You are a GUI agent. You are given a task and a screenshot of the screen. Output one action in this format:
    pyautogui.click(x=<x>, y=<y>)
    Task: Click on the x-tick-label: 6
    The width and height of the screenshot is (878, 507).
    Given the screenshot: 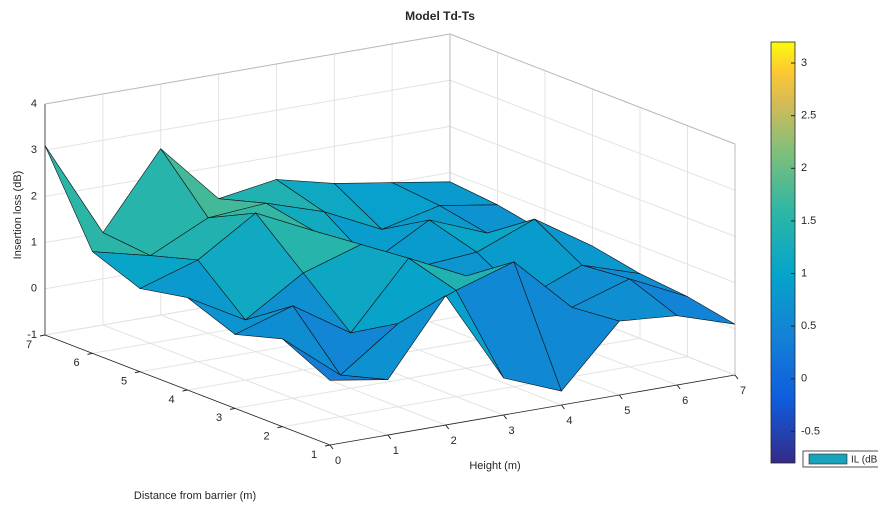 What is the action you would take?
    pyautogui.click(x=685, y=401)
    